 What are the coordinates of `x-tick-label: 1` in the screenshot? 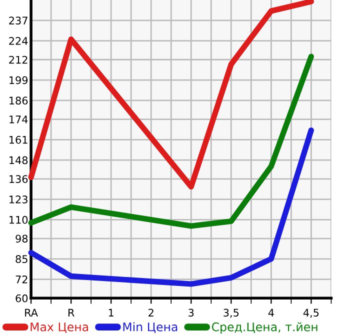 It's located at (111, 312).